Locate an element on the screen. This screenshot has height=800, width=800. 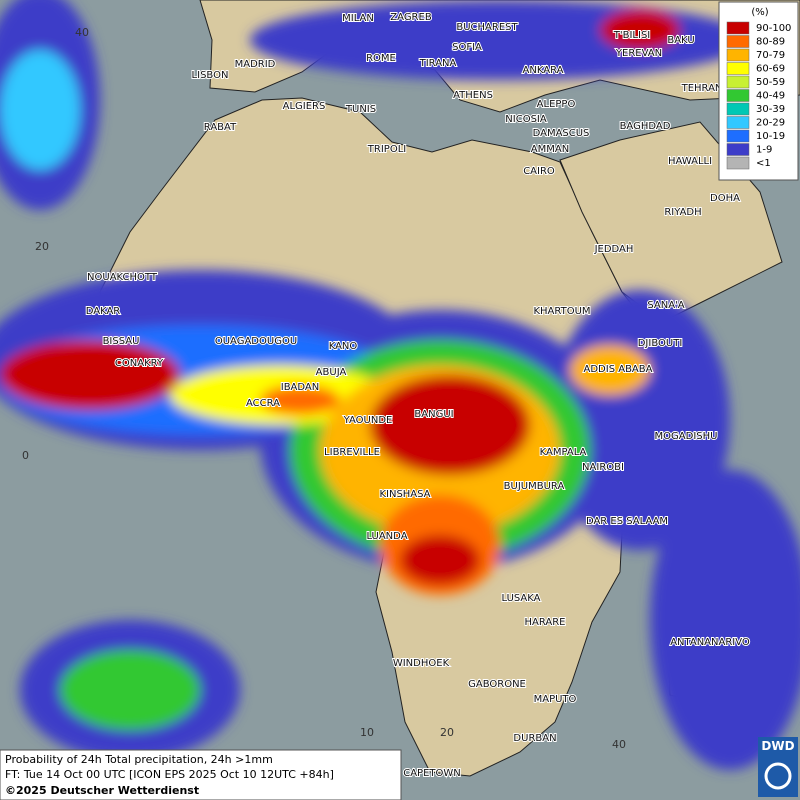
city-label: SANA'A is located at coordinates (665, 305).